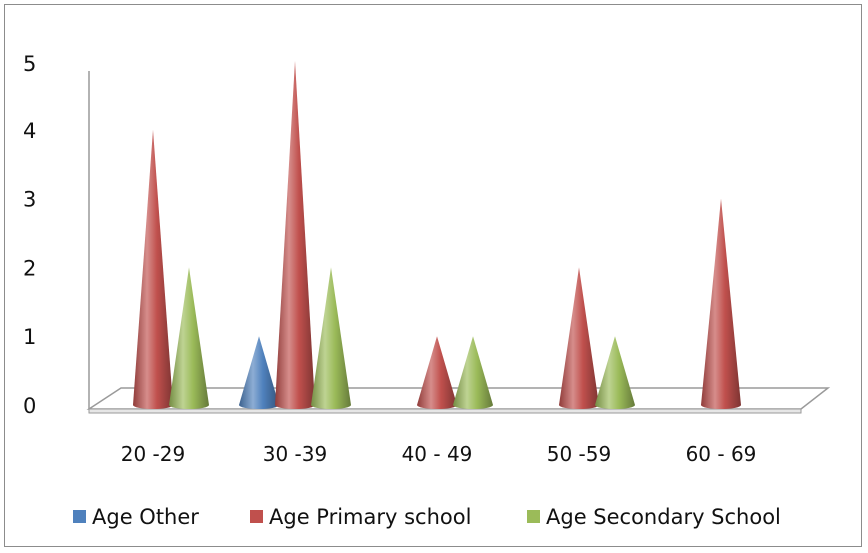  Describe the element at coordinates (29, 406) in the screenshot. I see `y-tick-label: 0` at that location.